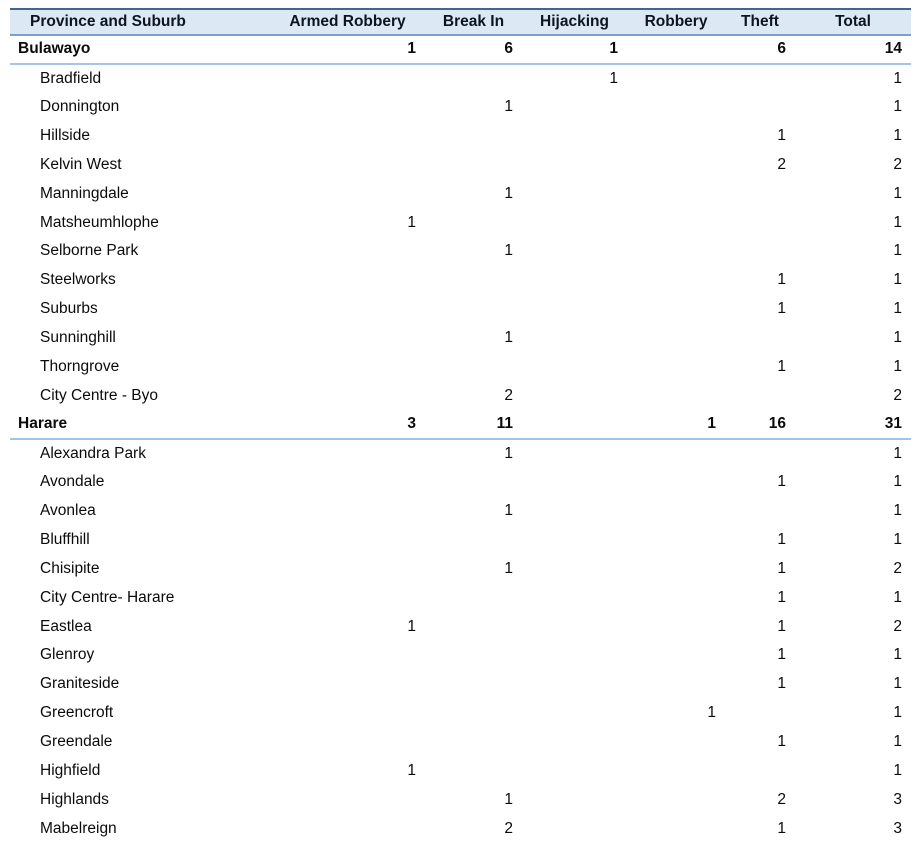 The width and height of the screenshot is (916, 845). What do you see at coordinates (69, 309) in the screenshot?
I see `suburb-label: Suburbs` at bounding box center [69, 309].